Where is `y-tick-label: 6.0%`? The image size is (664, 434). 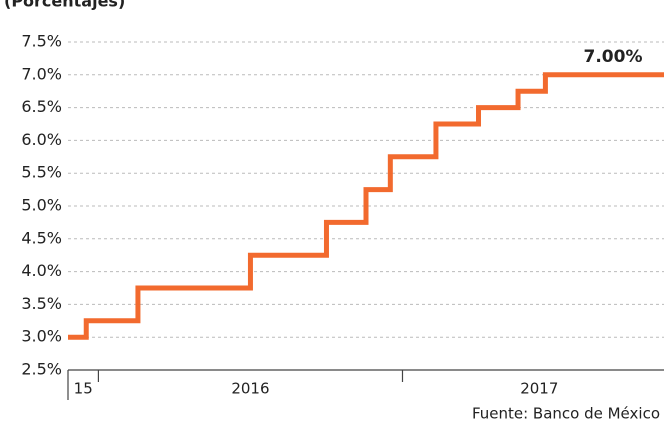
y-tick-label: 6.0% is located at coordinates (41, 139).